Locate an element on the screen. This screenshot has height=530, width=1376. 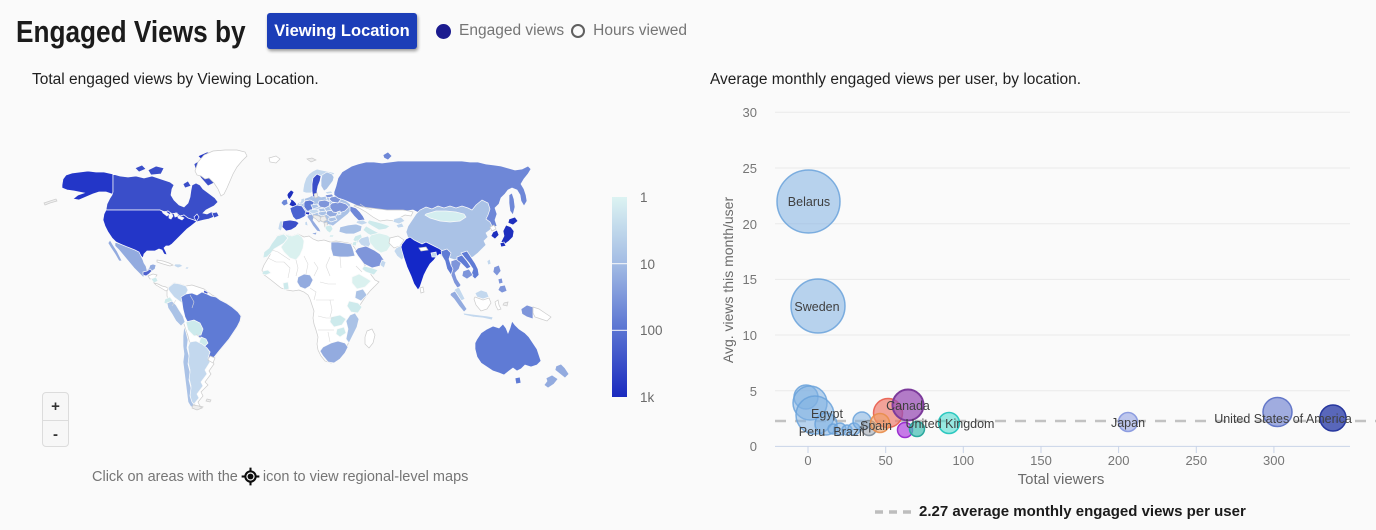
svg-text: Egypt is located at coordinates (827, 414).